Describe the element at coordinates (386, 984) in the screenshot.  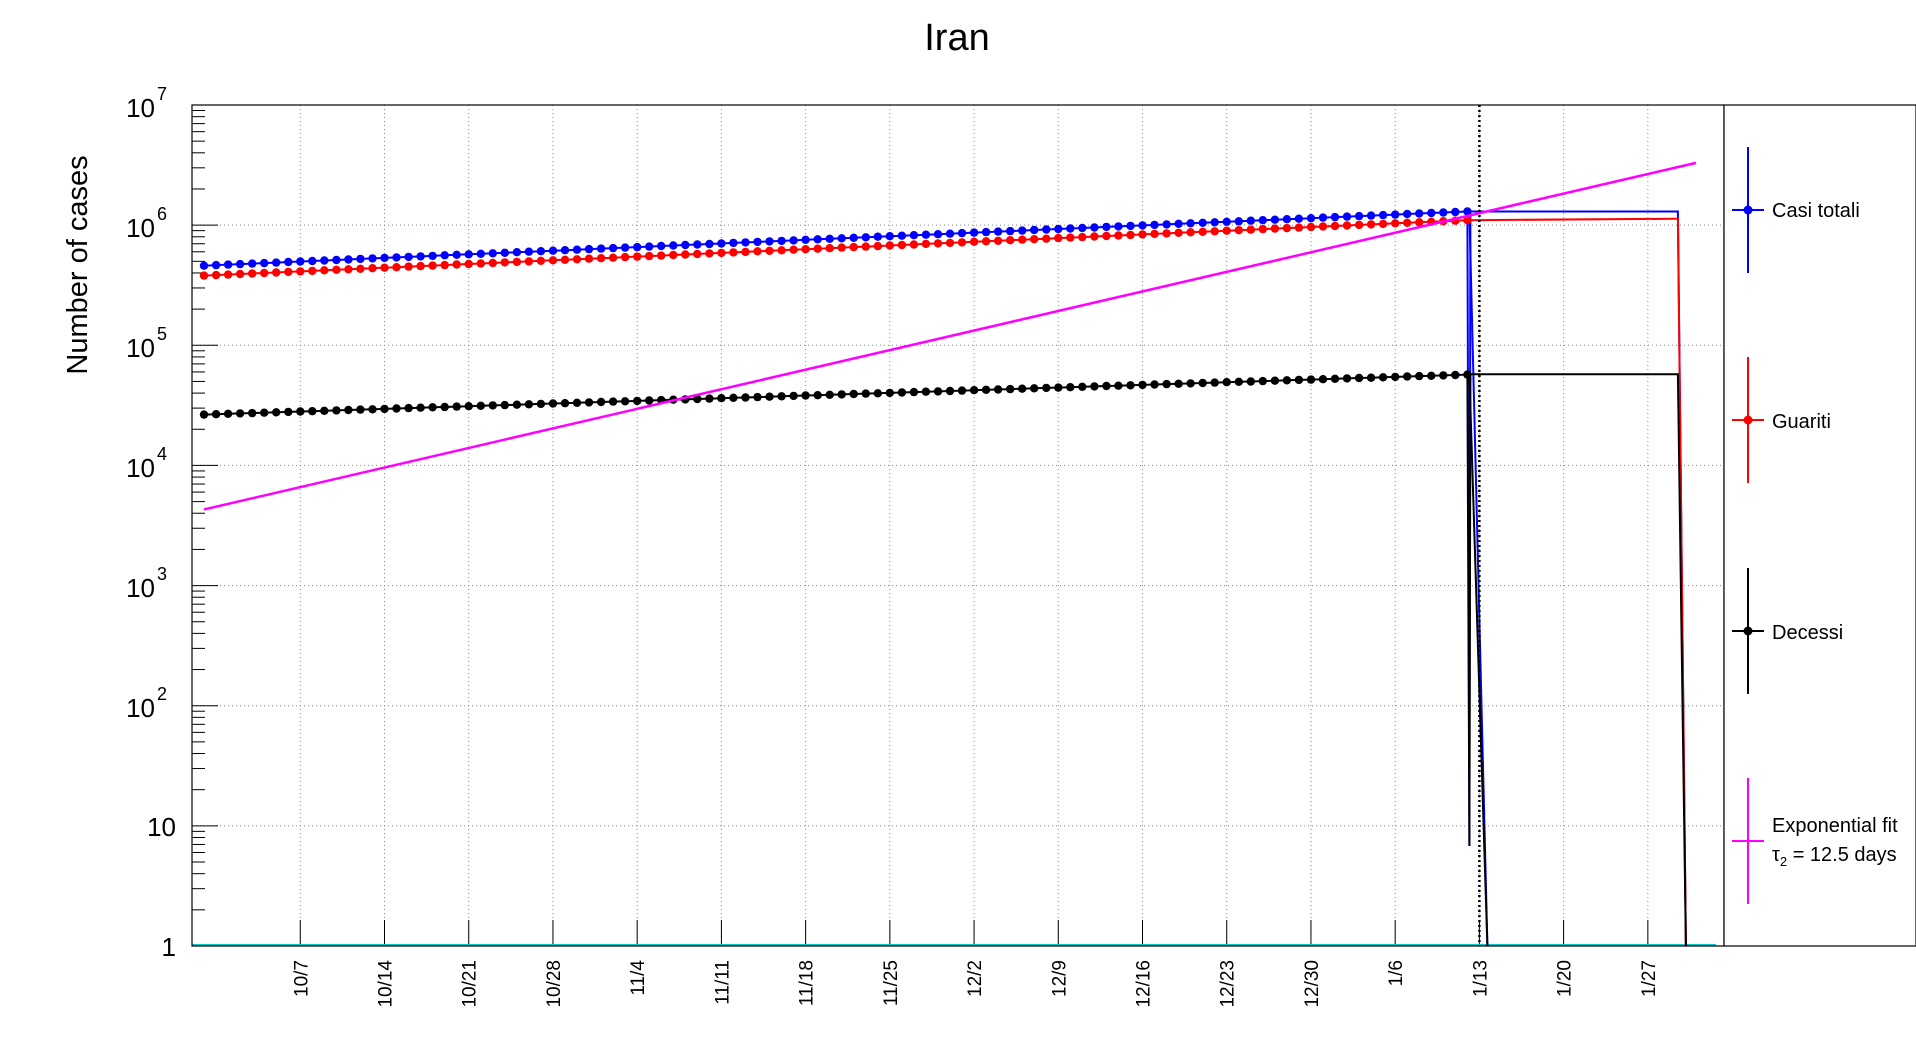
I see `x-tick-label: 10/14` at that location.